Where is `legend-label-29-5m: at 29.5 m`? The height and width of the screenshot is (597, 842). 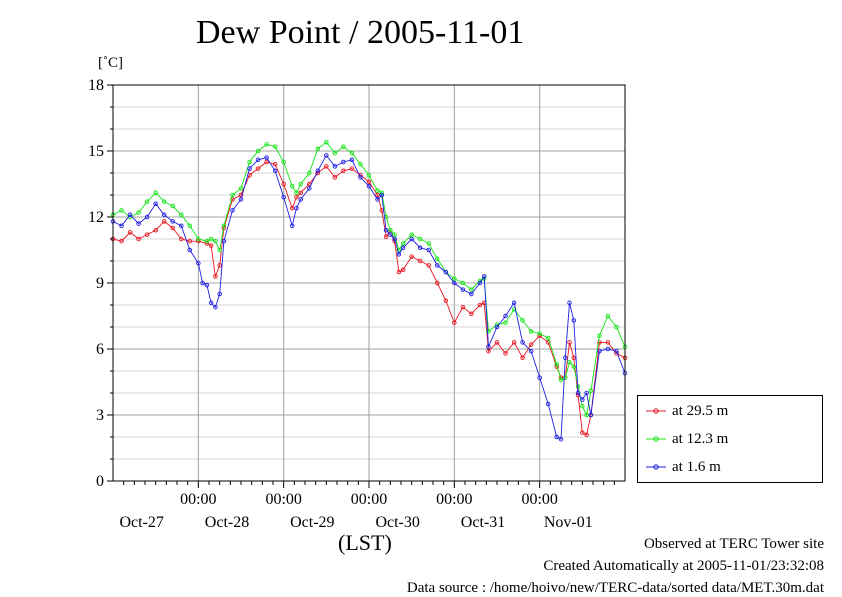
legend-label-29-5m: at 29.5 m is located at coordinates (700, 410).